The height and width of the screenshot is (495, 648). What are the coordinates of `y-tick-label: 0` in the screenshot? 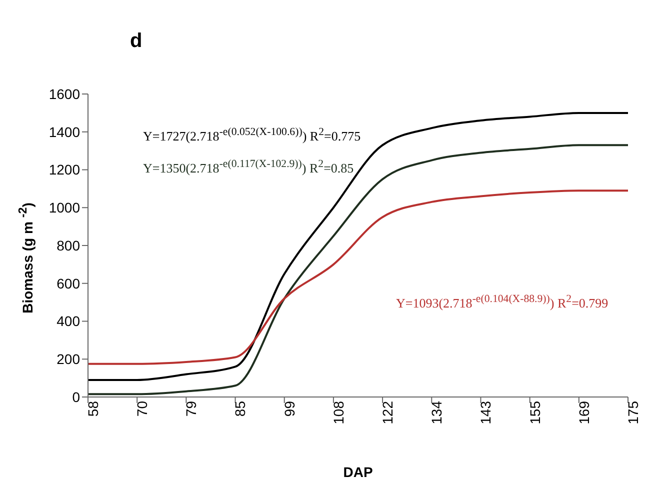 It's located at (76, 396).